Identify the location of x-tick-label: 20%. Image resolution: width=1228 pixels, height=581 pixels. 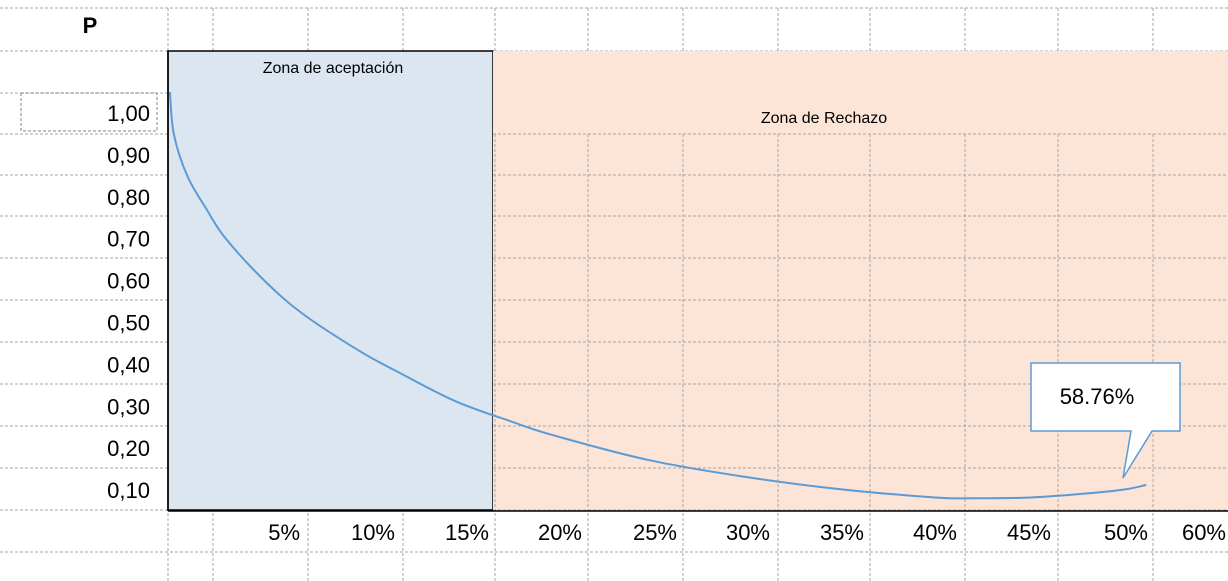
(560, 532).